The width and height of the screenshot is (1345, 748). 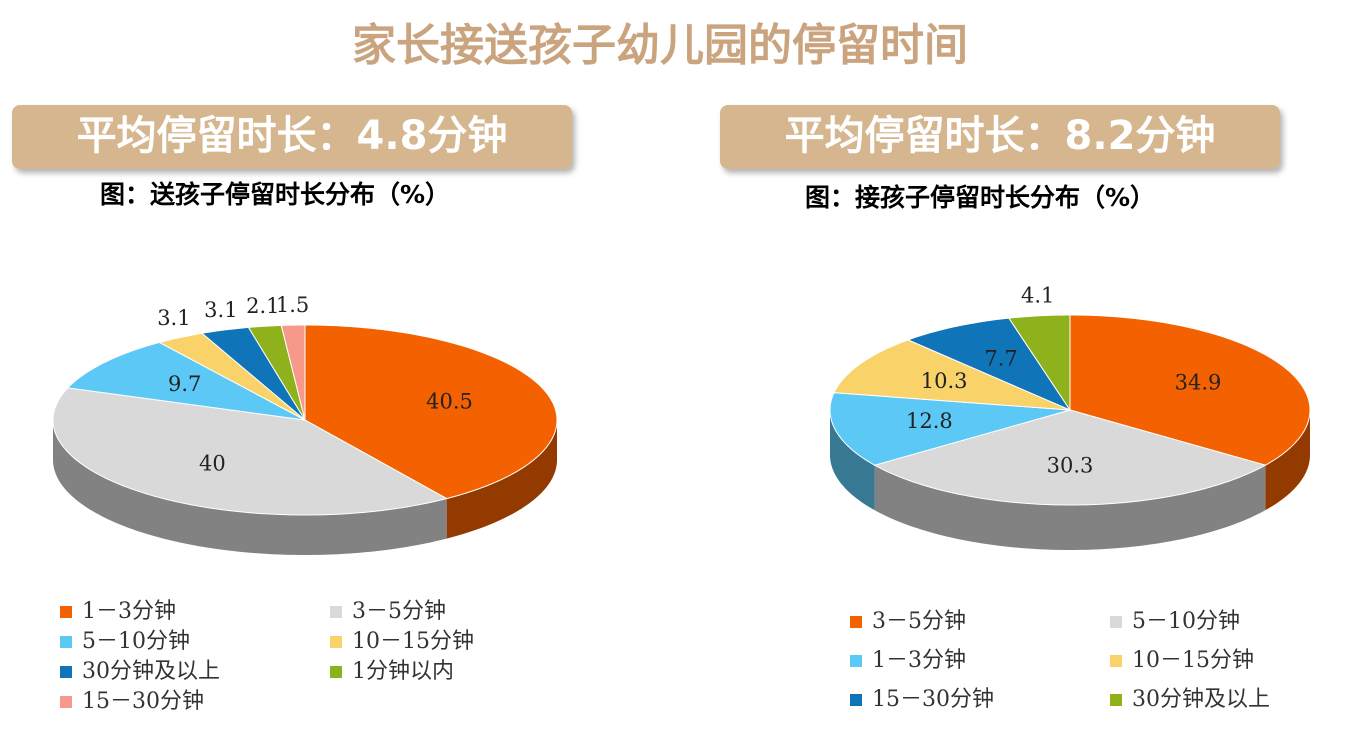 What do you see at coordinates (660, 45) in the screenshot?
I see `page-title: 家长接送孩子幼儿园的停留时间` at bounding box center [660, 45].